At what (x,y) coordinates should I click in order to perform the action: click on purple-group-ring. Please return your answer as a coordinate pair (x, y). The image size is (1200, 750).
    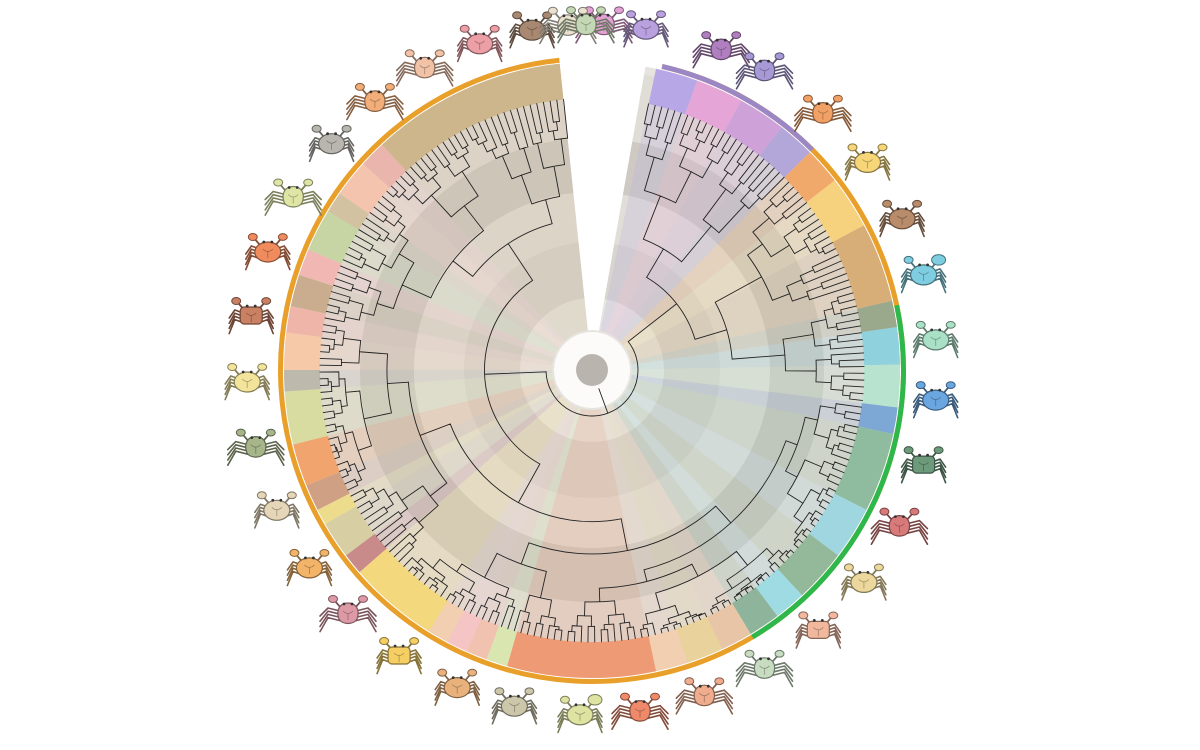
    Looking at the image, I should click on (738, 108).